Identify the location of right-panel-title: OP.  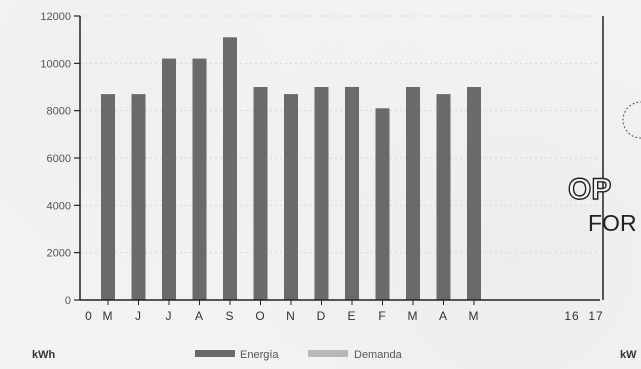
(589, 189).